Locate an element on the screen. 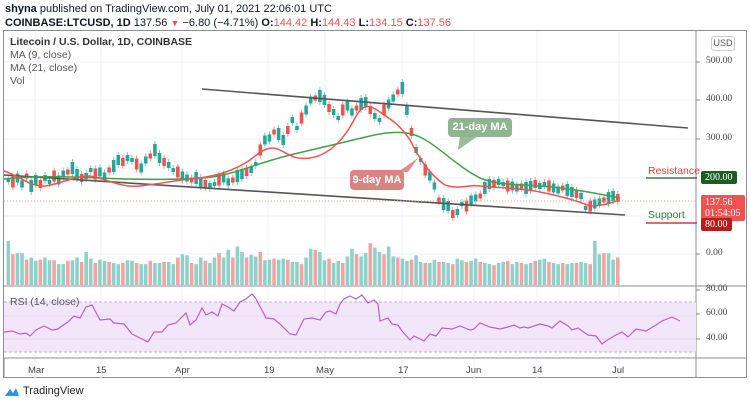 Image resolution: width=750 pixels, height=404 pixels. time-tick: 17 is located at coordinates (403, 370).